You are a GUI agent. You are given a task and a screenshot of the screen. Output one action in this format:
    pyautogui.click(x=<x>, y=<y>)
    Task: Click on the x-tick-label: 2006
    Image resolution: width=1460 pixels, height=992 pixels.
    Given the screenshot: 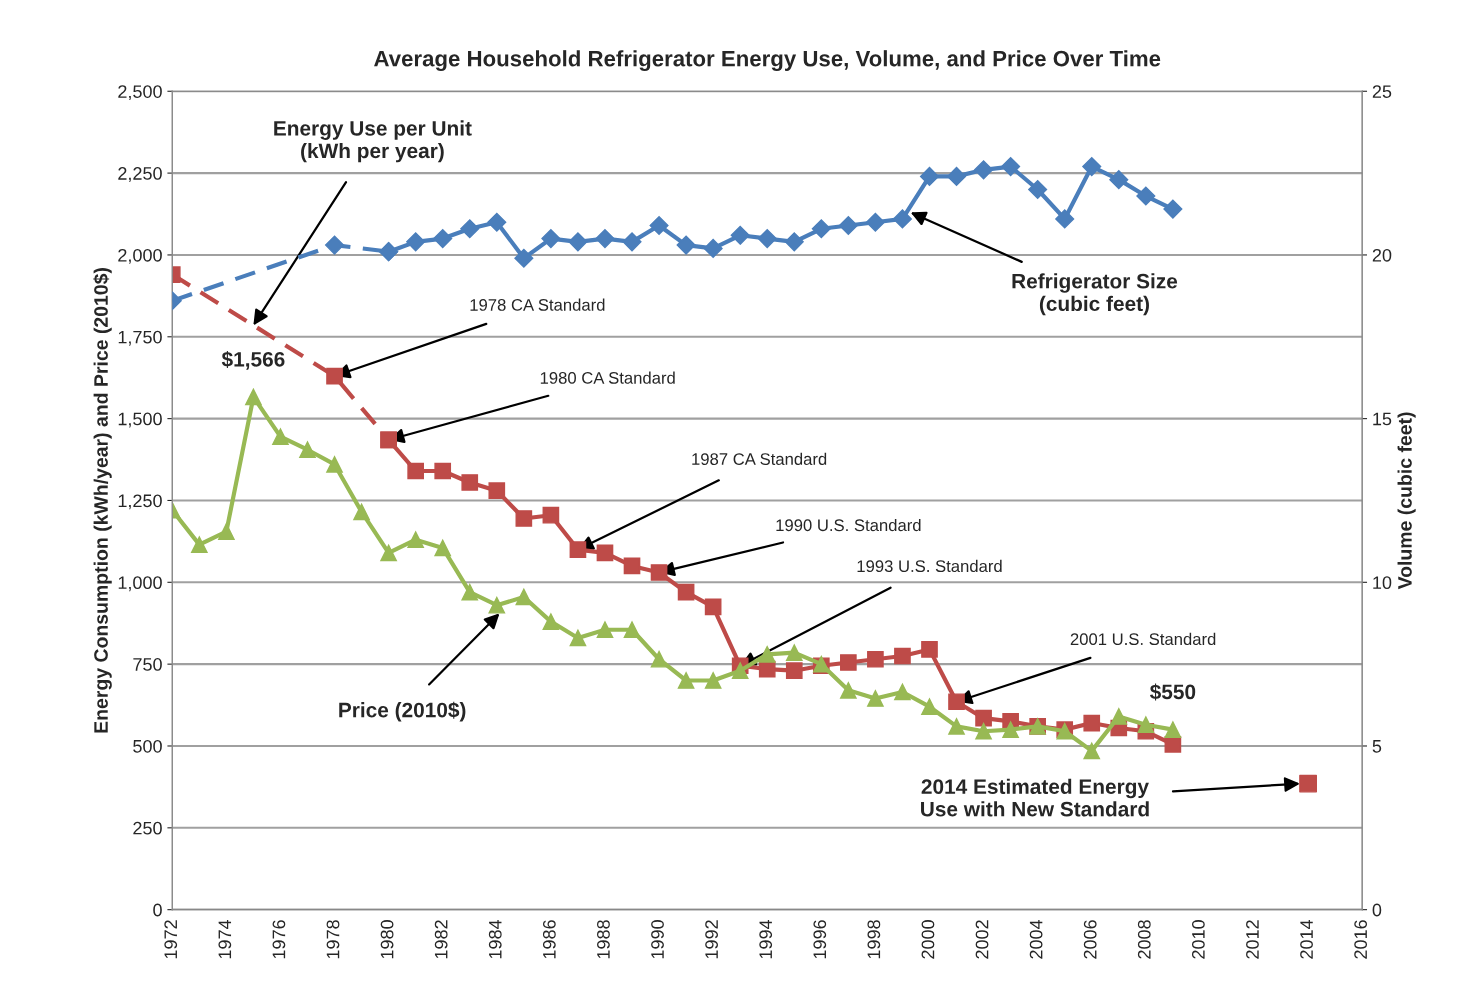 What is the action you would take?
    pyautogui.click(x=1090, y=939)
    